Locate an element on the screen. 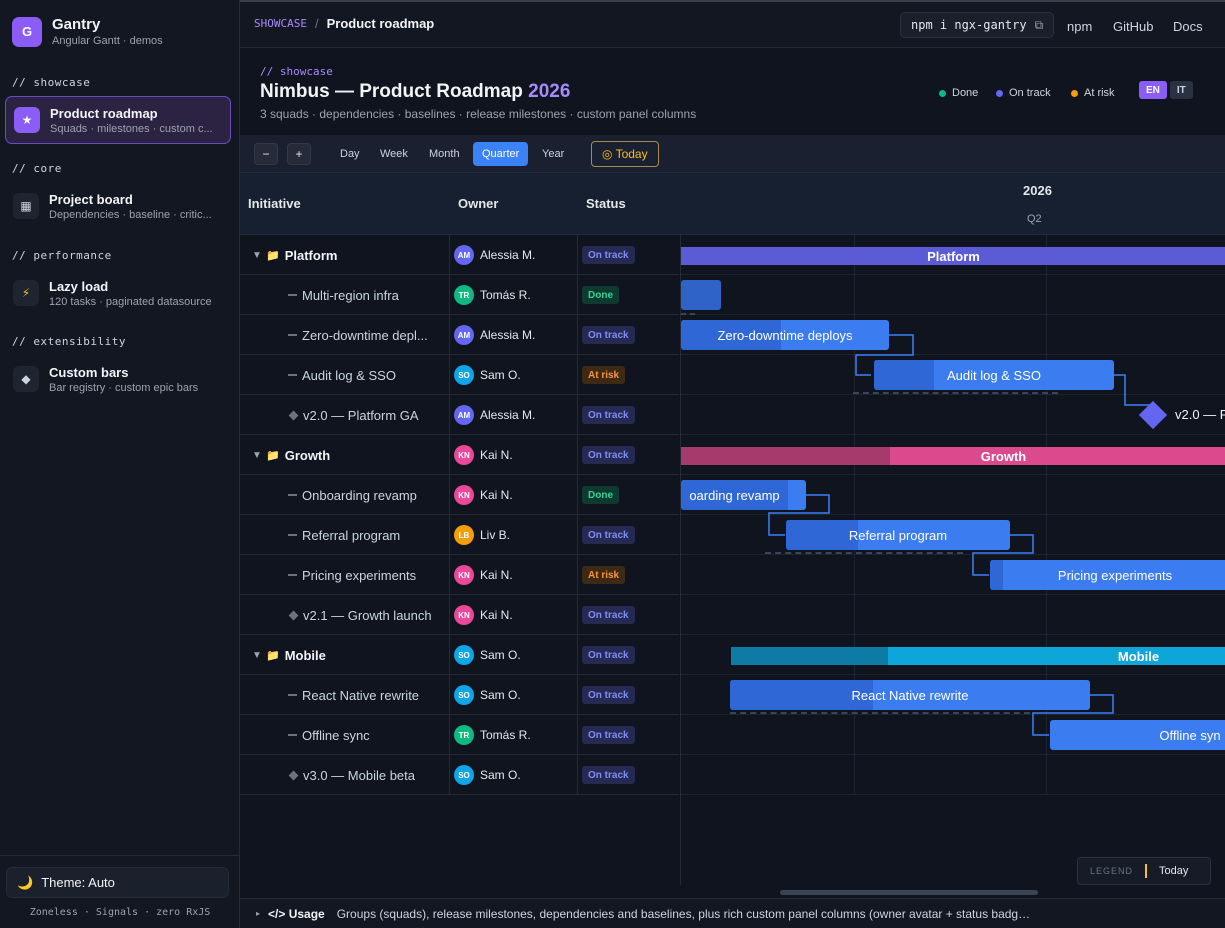  task-row: Onboarding revamp KN Kai N. Done is located at coordinates (459, 495).